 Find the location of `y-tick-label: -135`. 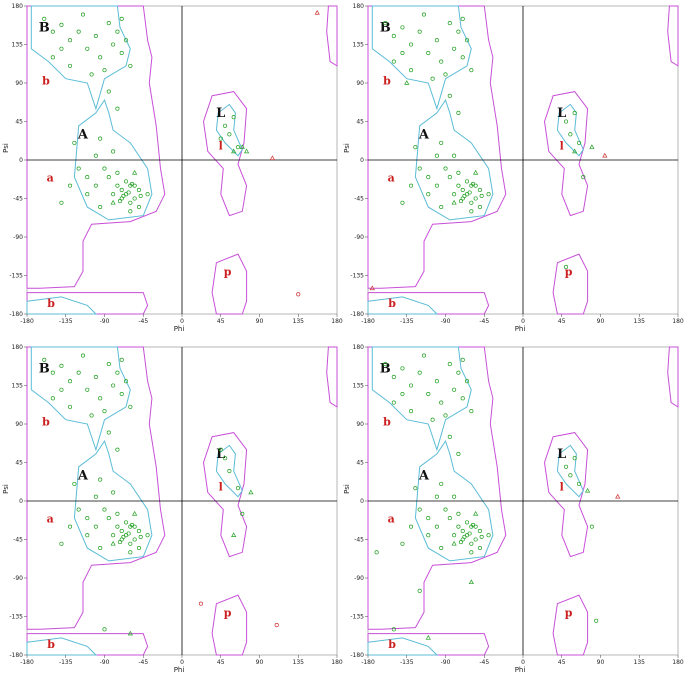

y-tick-label: -135 is located at coordinates (357, 617).